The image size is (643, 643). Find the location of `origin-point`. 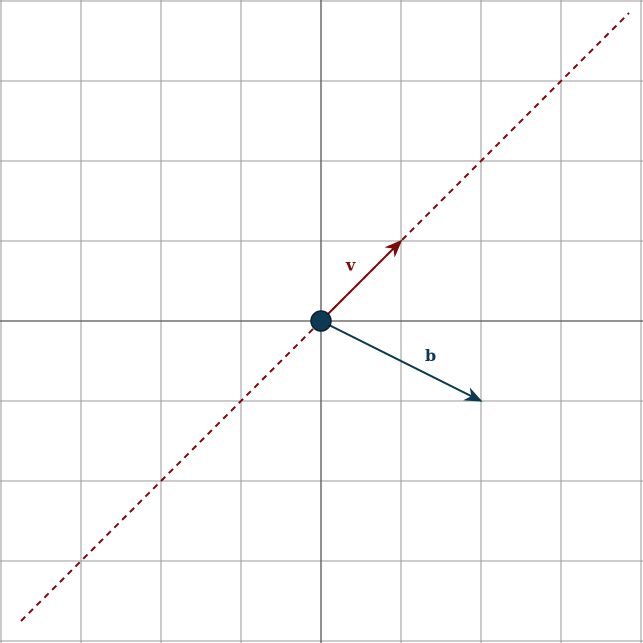

origin-point is located at coordinates (321, 321).